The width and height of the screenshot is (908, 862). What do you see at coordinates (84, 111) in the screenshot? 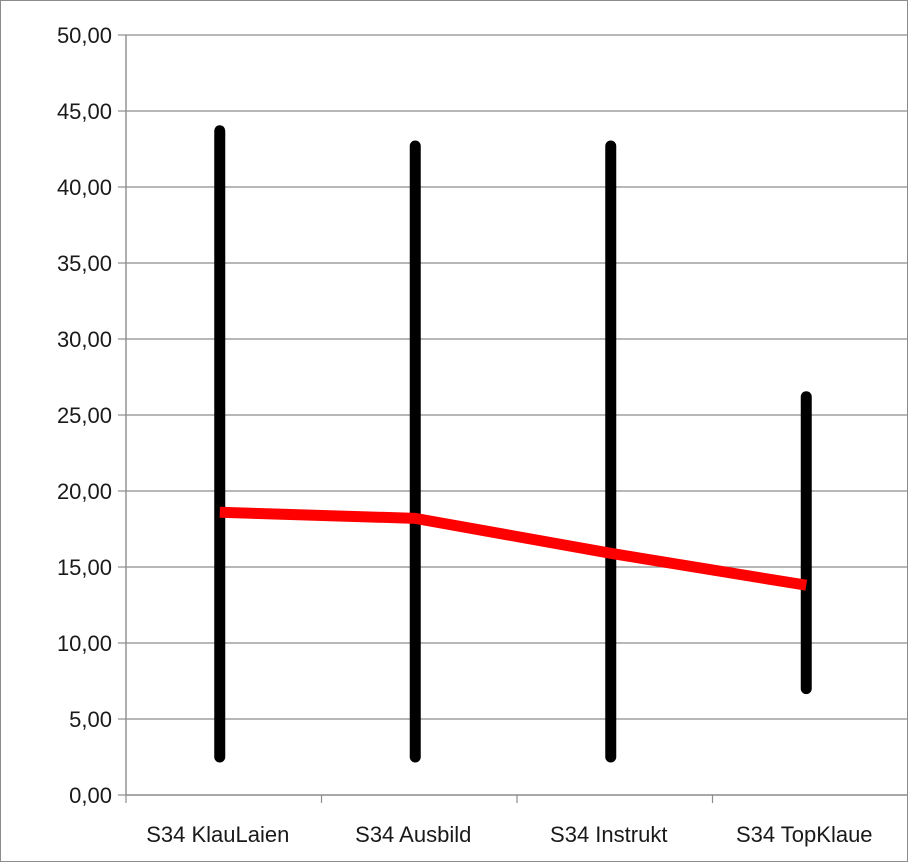
I see `y-tick-label: 45,00` at bounding box center [84, 111].